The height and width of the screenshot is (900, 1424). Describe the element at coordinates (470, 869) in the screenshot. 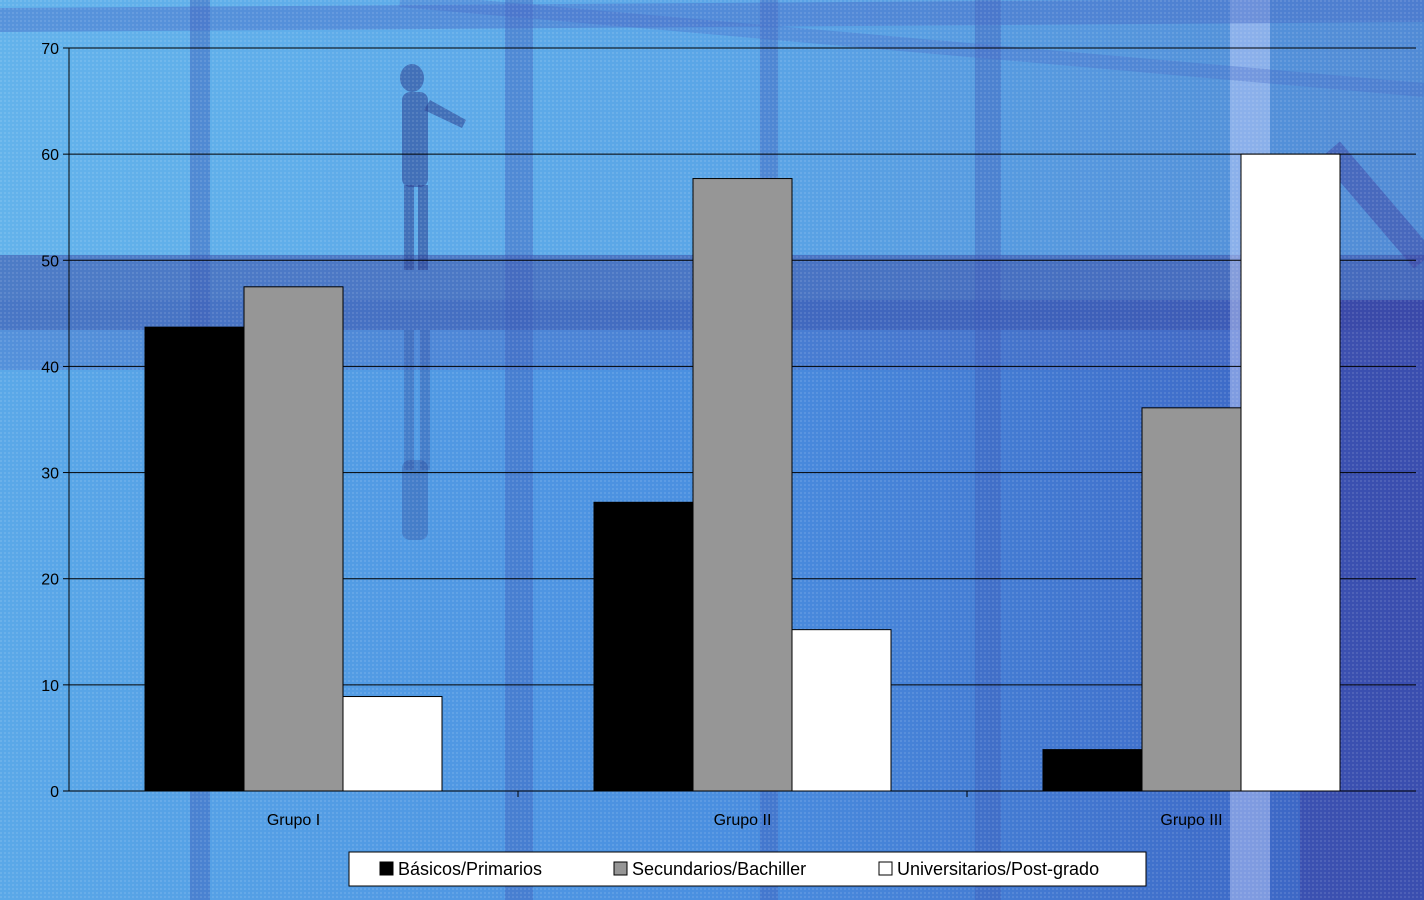

I see `legend-label: Básicos/Primarios` at that location.